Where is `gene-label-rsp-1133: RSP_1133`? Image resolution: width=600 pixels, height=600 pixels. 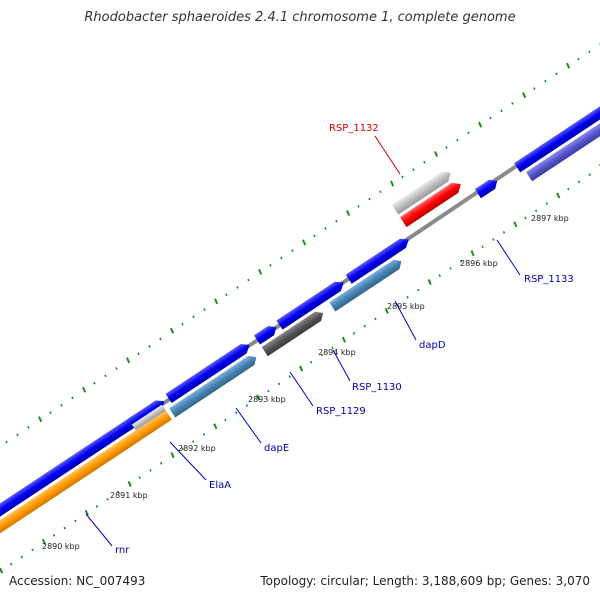
gene-label-rsp-1133: RSP_1133 is located at coordinates (549, 279).